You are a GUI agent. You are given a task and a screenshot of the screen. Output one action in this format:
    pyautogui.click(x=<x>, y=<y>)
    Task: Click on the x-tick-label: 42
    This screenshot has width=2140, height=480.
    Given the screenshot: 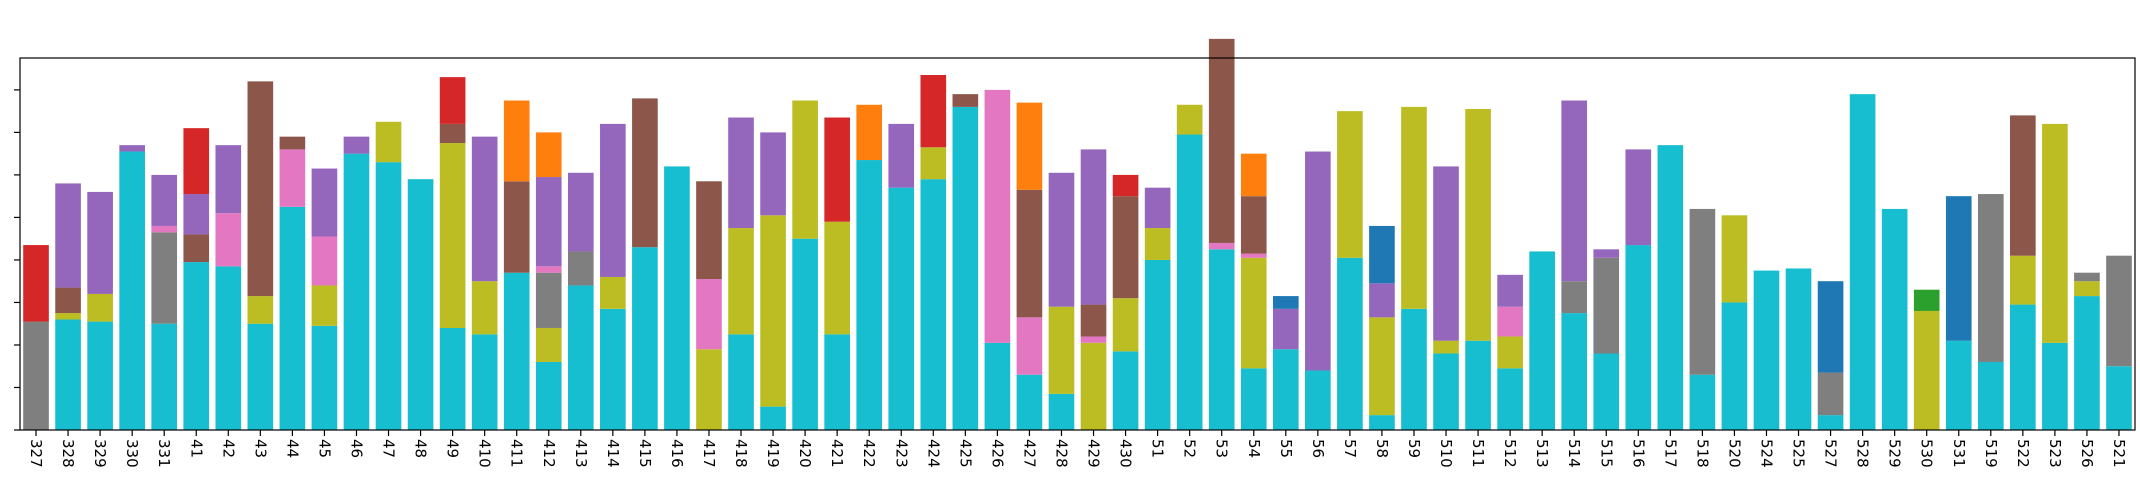 What is the action you would take?
    pyautogui.click(x=228, y=448)
    